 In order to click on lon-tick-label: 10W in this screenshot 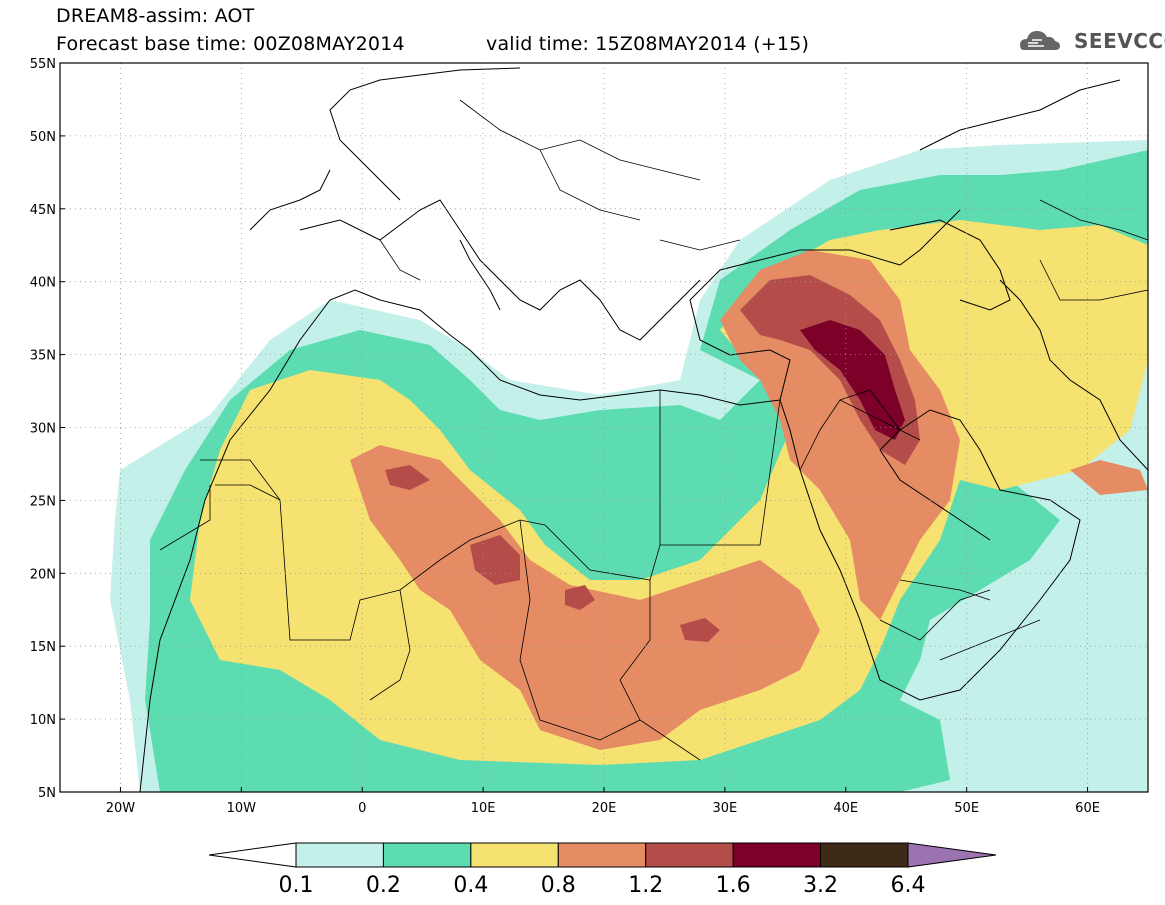, I will do `click(242, 808)`.